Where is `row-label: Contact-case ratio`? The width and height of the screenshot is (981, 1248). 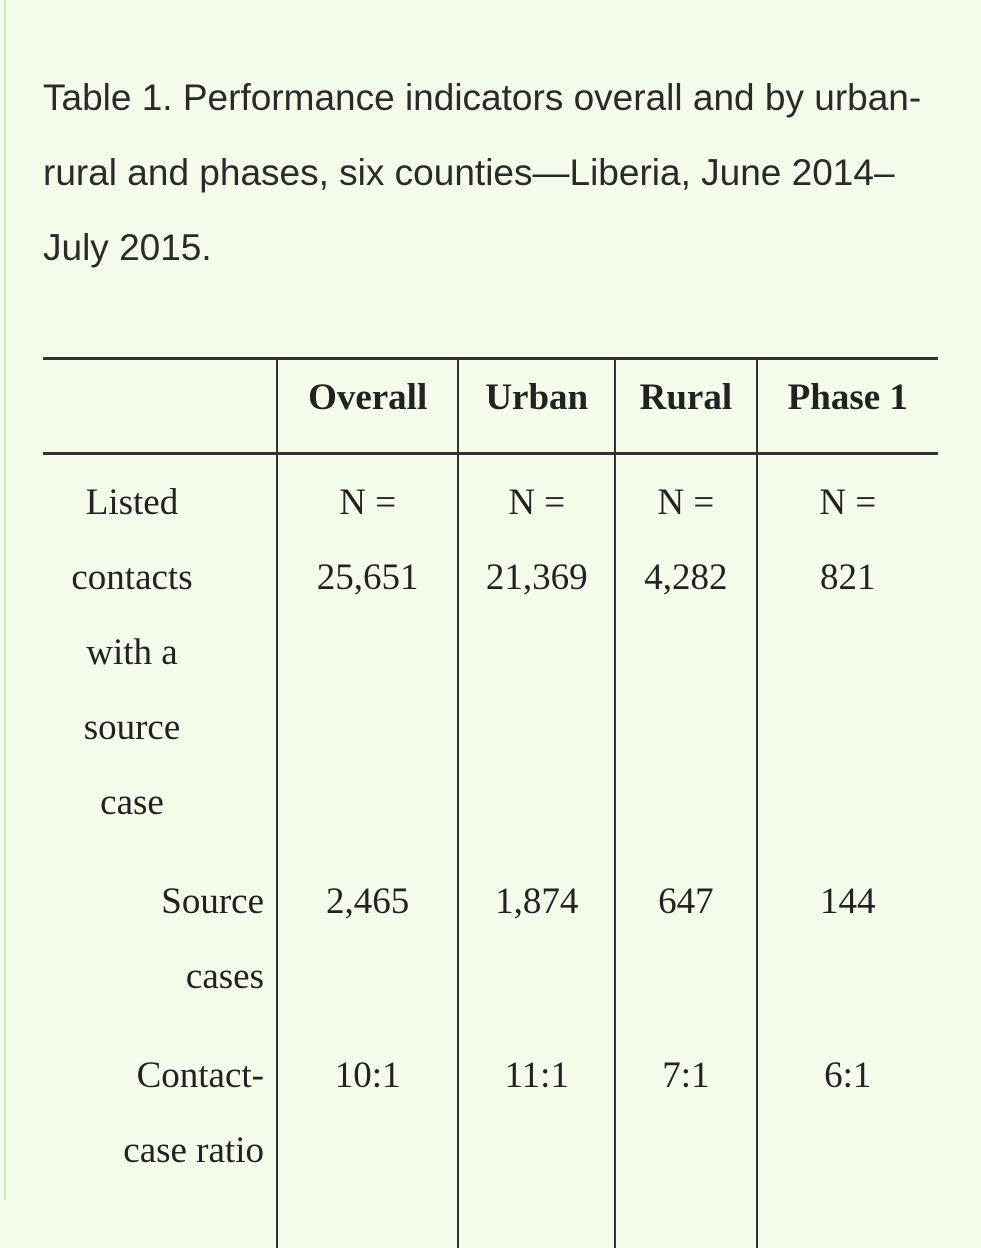 row-label: Contact-case ratio is located at coordinates (184, 1113).